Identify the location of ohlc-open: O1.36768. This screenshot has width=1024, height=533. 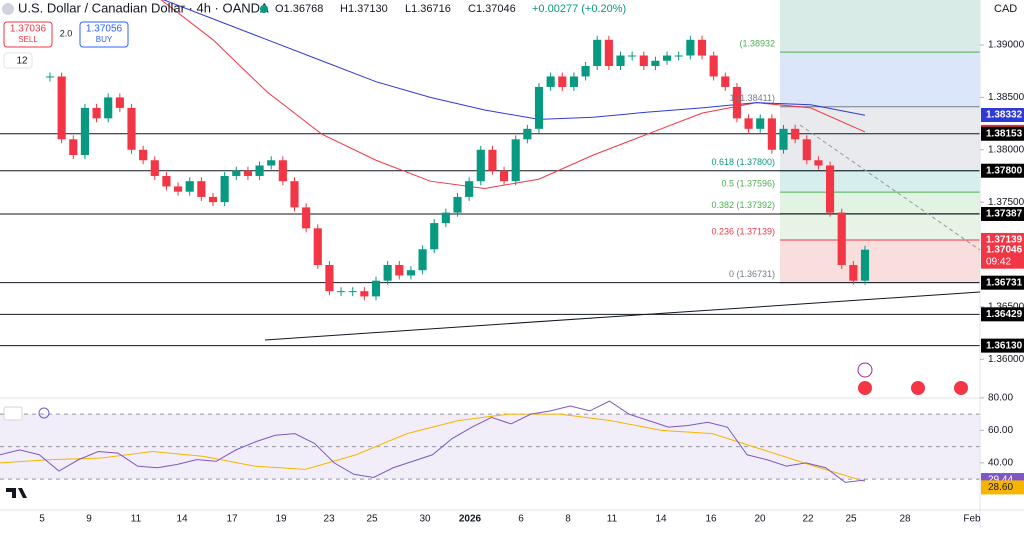
(299, 9).